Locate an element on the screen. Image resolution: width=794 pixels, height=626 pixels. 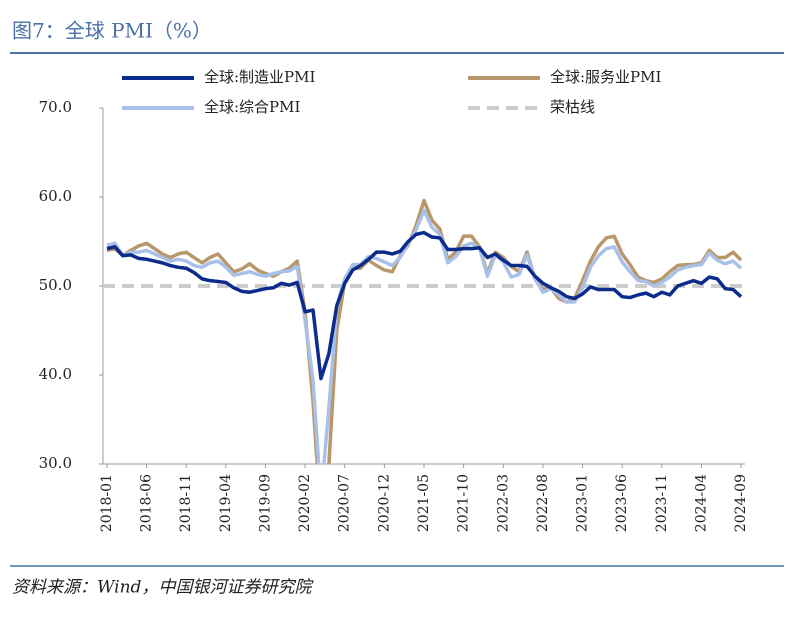
x-tick-label: 2018-06 is located at coordinates (147, 503).